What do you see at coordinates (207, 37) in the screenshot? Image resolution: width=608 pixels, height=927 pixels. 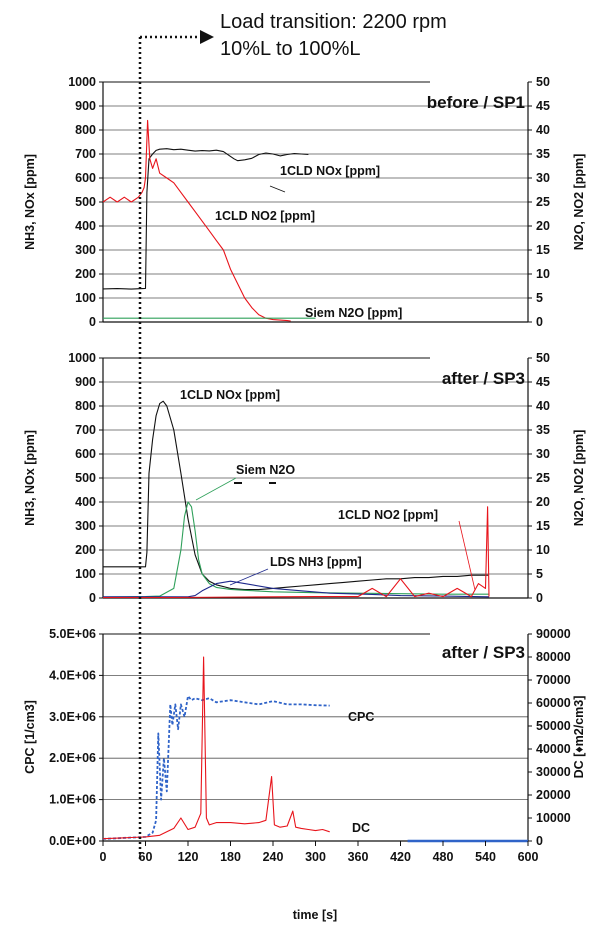 I see `transition-arrow-head` at bounding box center [207, 37].